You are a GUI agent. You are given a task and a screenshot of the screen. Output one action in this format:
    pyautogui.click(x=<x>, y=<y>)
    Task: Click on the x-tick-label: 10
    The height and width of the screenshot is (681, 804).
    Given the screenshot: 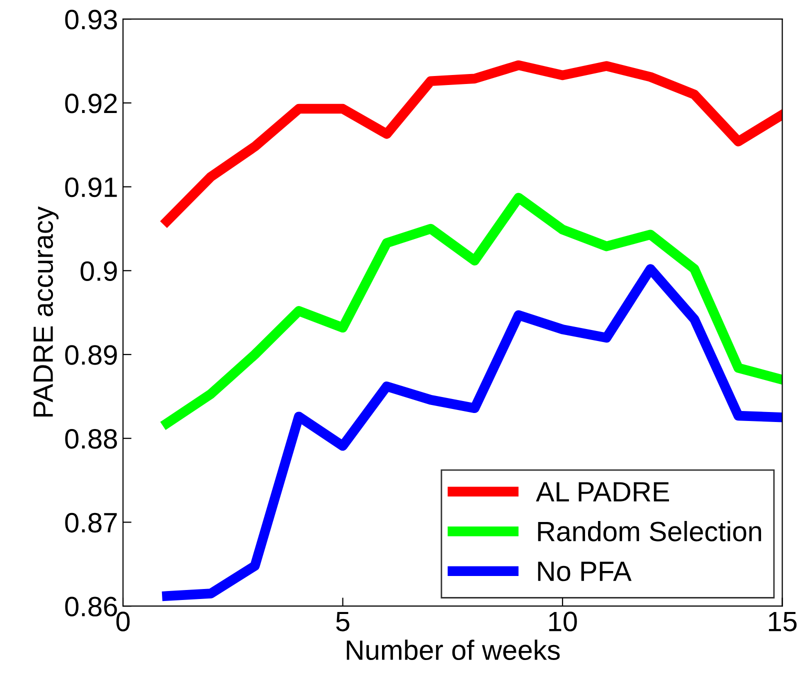 What is the action you would take?
    pyautogui.click(x=563, y=622)
    